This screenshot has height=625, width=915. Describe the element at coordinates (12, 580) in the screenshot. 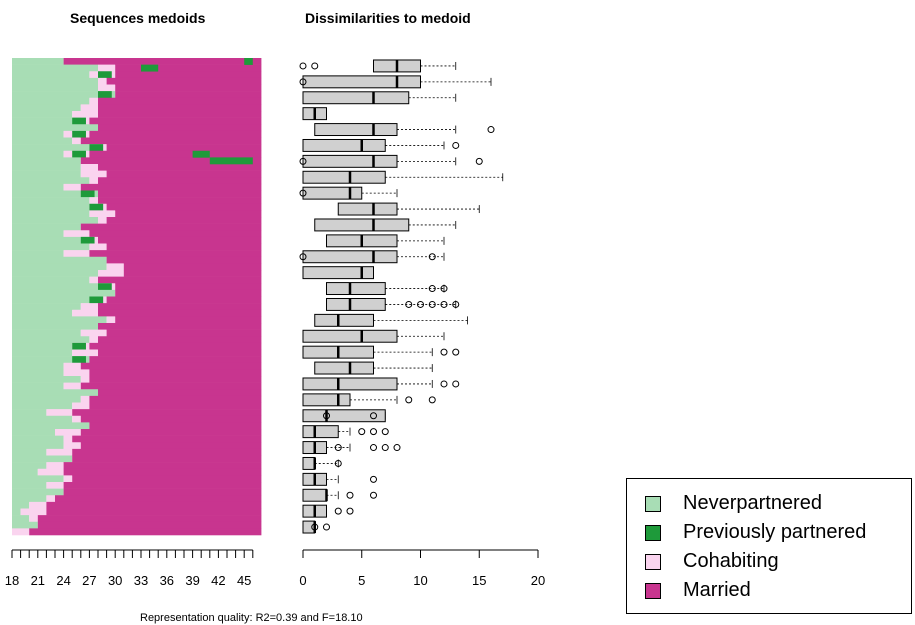

I see `left-x-tick-label: 18` at that location.